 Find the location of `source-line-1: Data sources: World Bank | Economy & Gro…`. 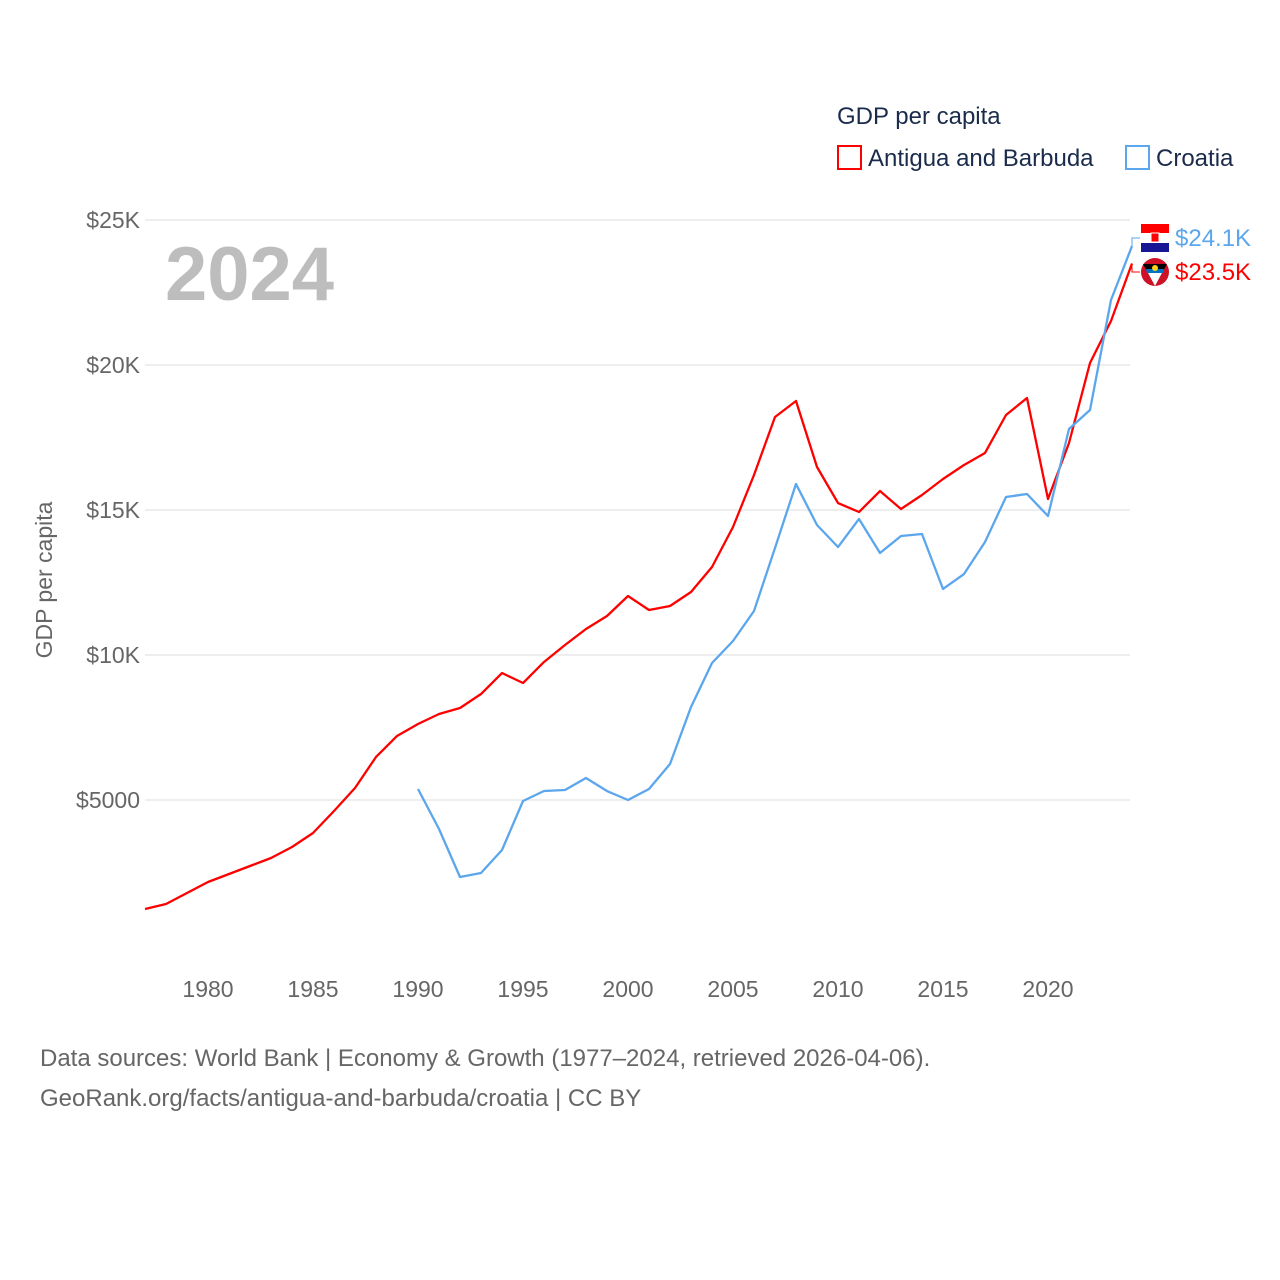

source-line-1: Data sources: World Bank | Economy & Gro… is located at coordinates (485, 1058).